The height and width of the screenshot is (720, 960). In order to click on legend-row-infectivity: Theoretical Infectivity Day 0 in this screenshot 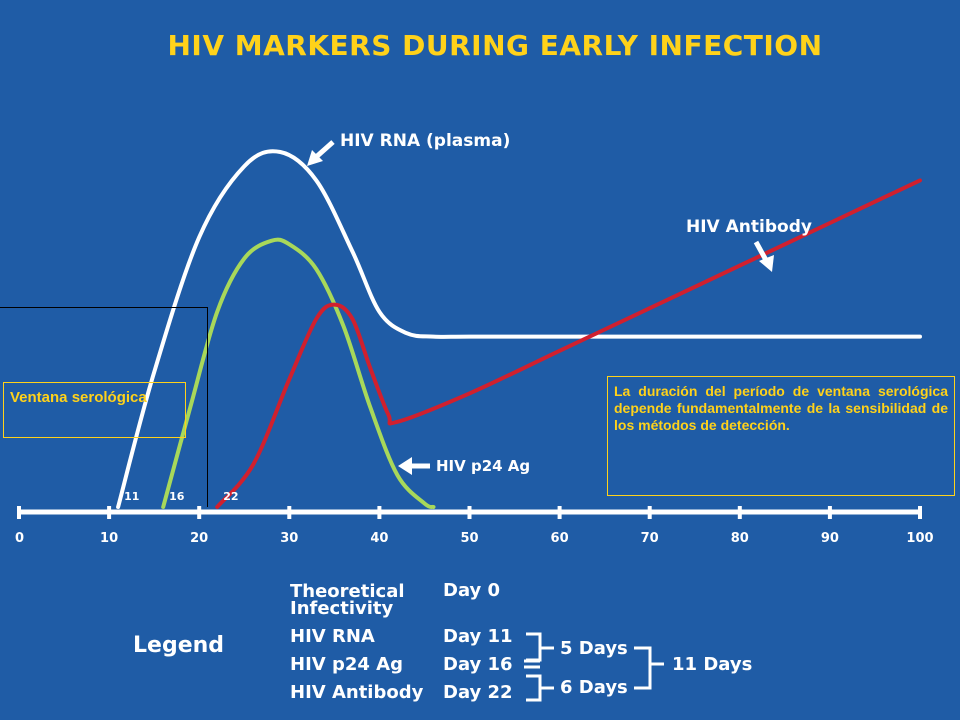, I will do `click(395, 599)`.